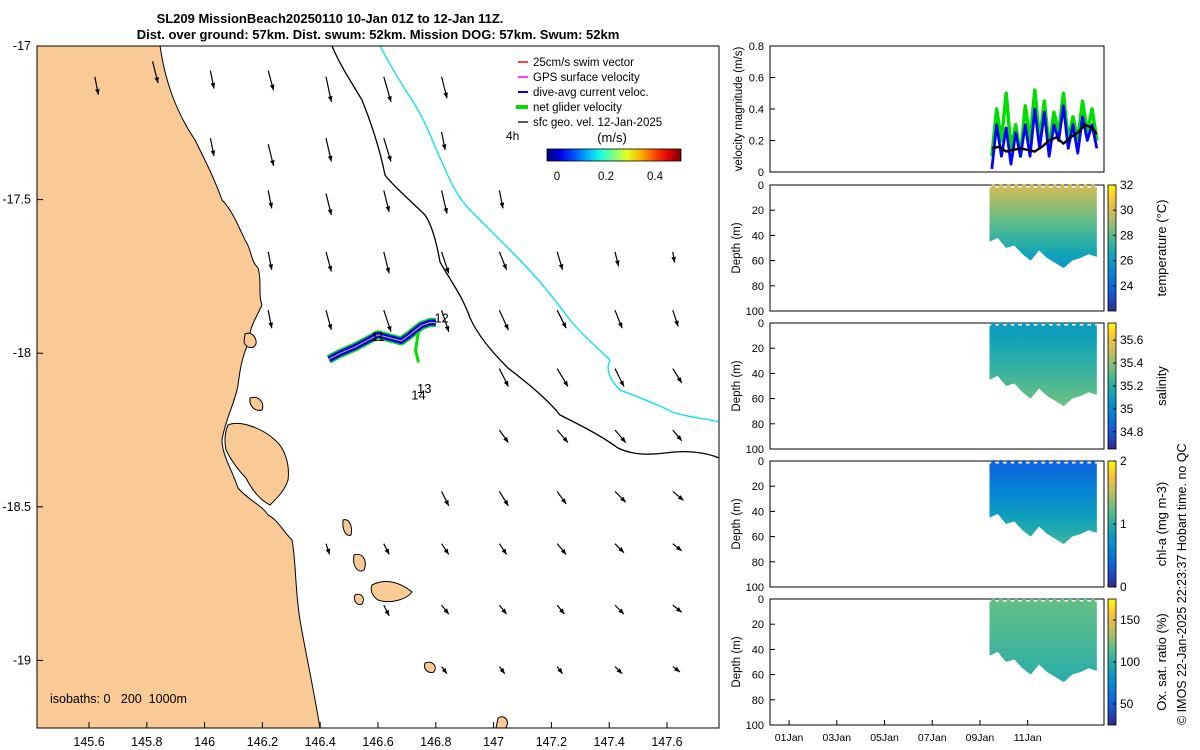  What do you see at coordinates (758, 262) in the screenshot?
I see `profile-y-tick-label: 60` at bounding box center [758, 262].